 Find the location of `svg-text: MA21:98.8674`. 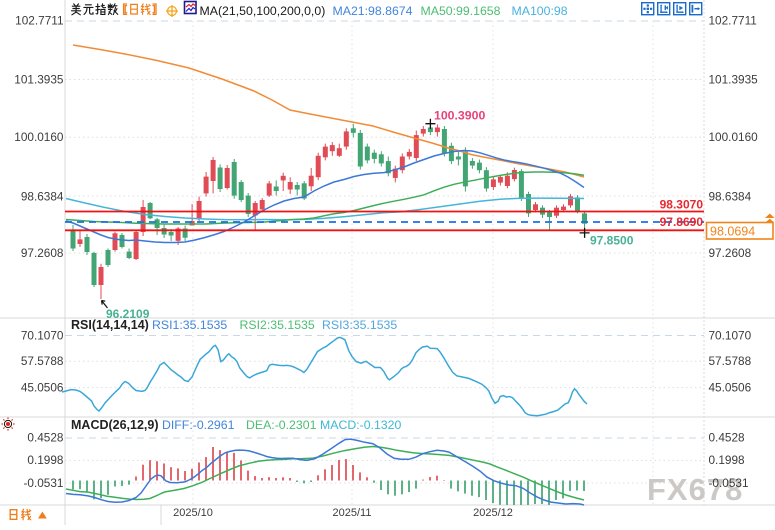

svg-text: MA21:98.8674 is located at coordinates (373, 11).